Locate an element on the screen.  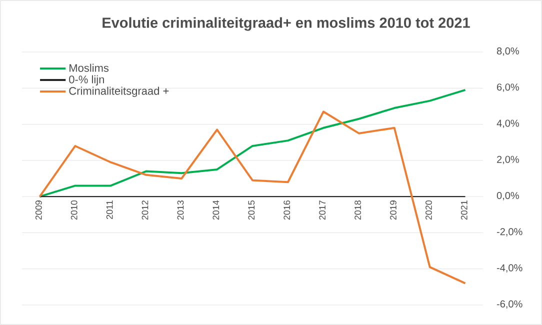
y-tick-label: 2,0% is located at coordinates (508, 160).